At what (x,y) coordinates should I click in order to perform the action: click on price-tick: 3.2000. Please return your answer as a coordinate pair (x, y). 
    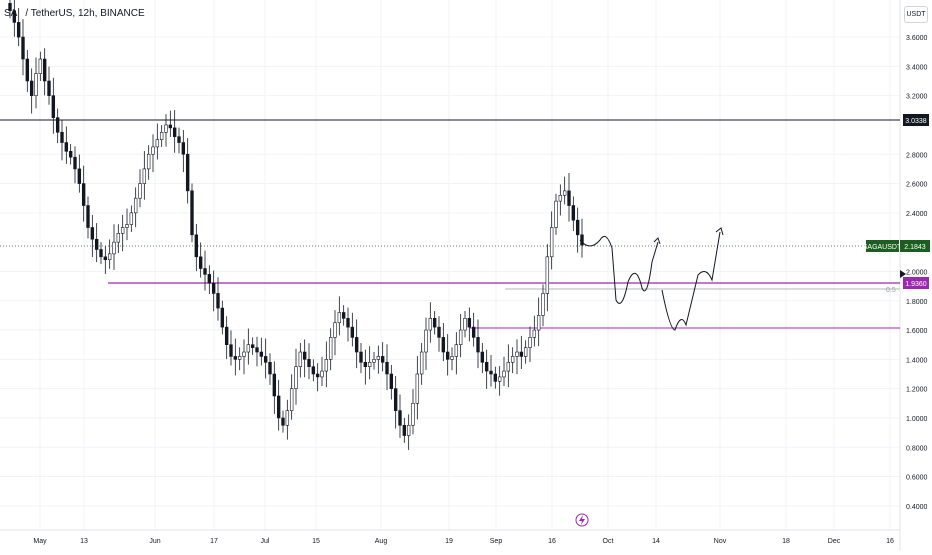
    Looking at the image, I should click on (917, 97).